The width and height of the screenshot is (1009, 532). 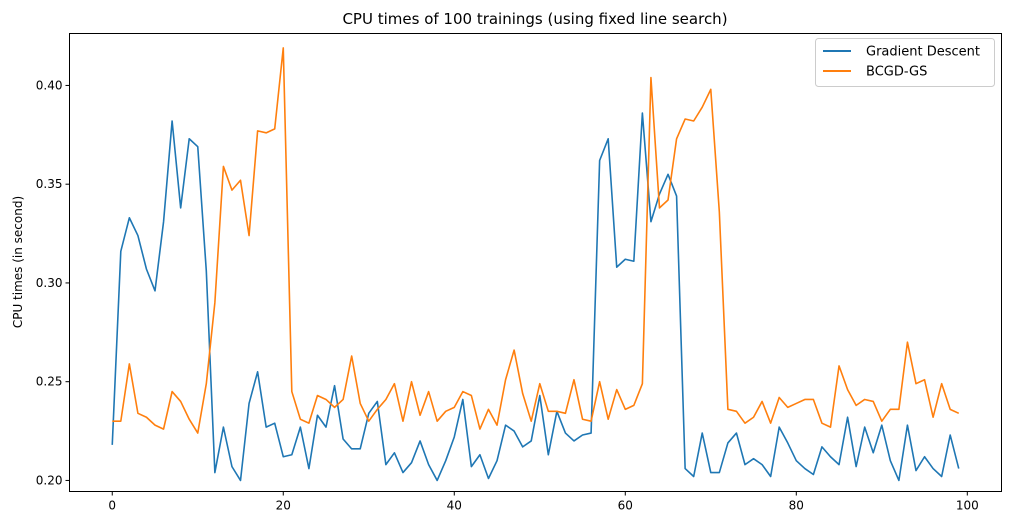 I want to click on legend-label-bcgd-gs: BCGD-GS, so click(x=896, y=72).